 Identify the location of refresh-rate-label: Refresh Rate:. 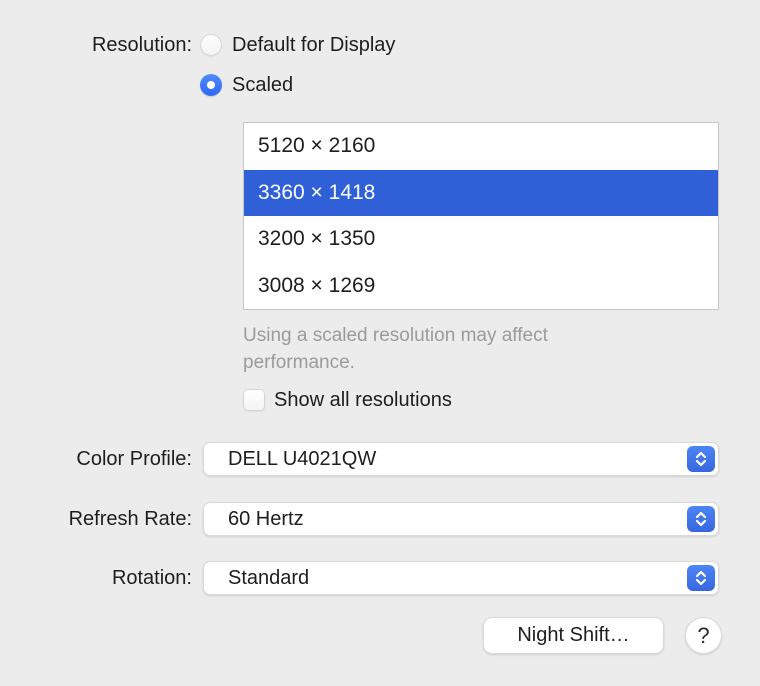
(130, 519).